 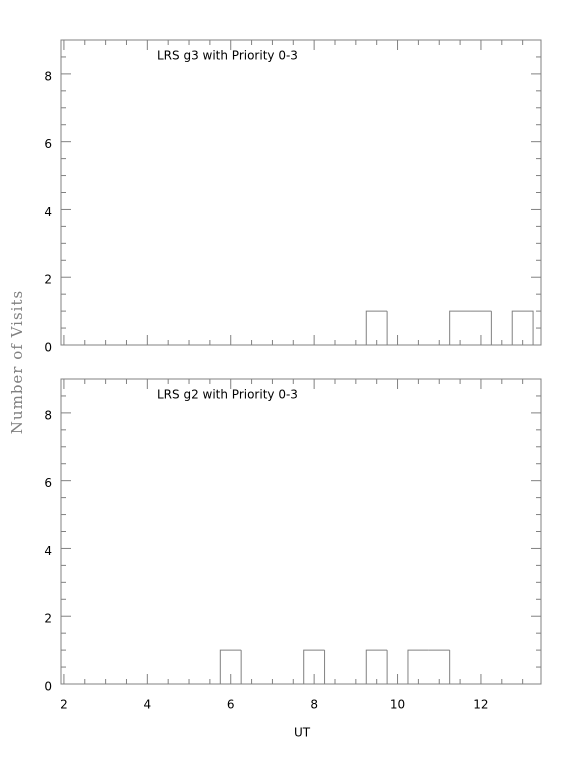 I want to click on x-tick-label: 12, so click(x=480, y=705).